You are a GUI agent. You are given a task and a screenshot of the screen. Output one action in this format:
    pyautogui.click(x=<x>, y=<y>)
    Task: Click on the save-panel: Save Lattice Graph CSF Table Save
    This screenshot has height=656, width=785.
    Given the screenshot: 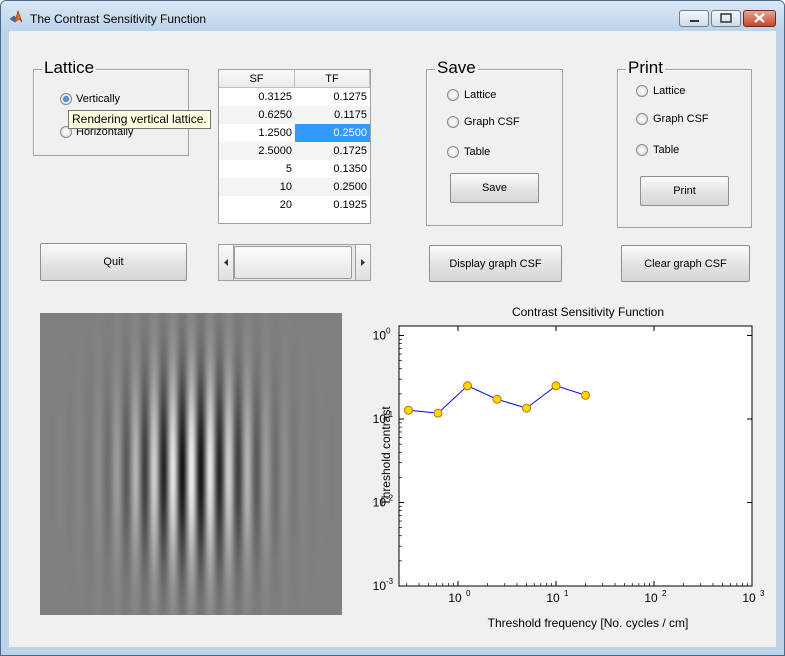 What is the action you would take?
    pyautogui.click(x=494, y=142)
    